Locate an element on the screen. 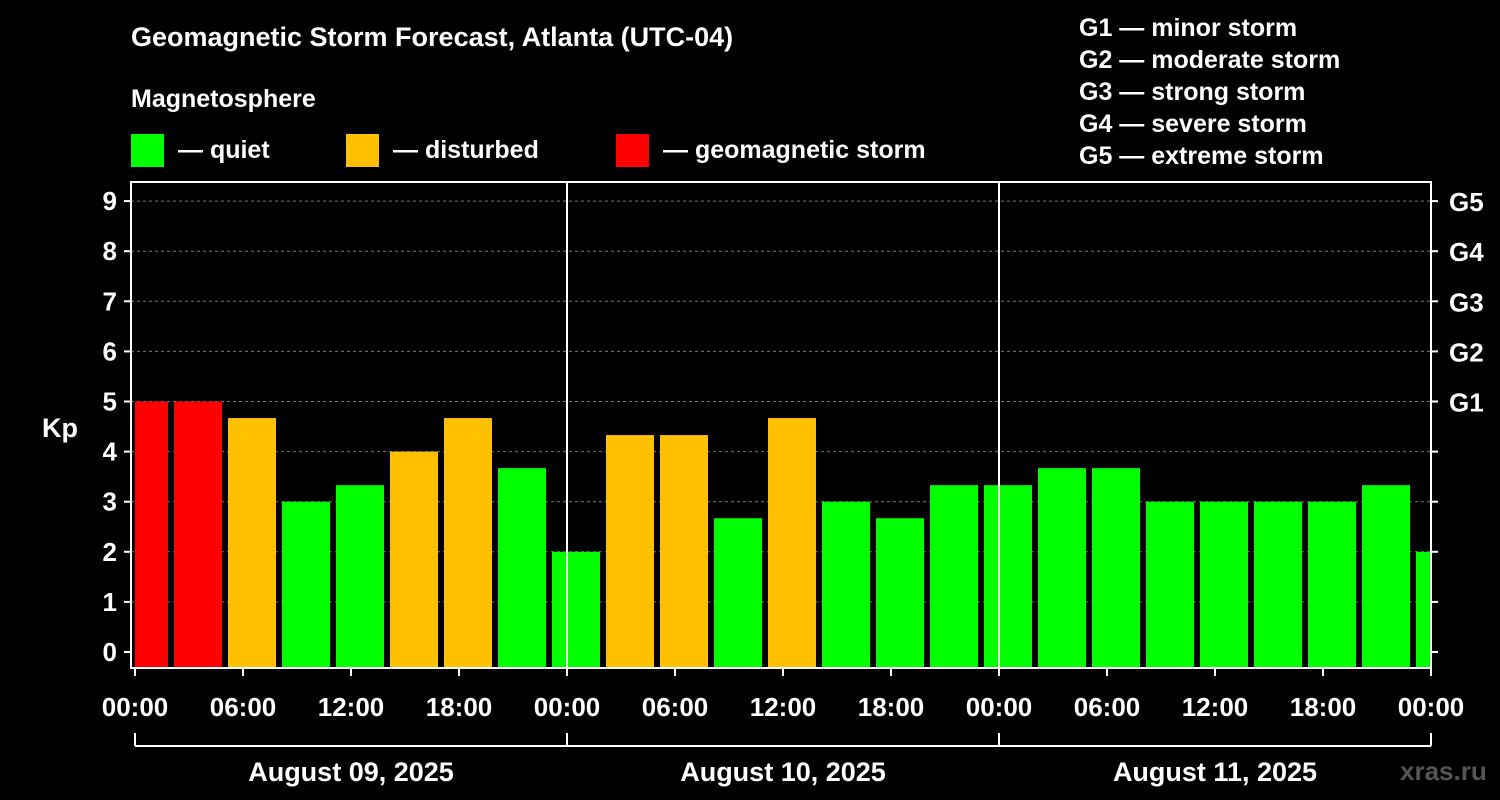 The image size is (1500, 800). g-scale-label: G1 is located at coordinates (1466, 403).